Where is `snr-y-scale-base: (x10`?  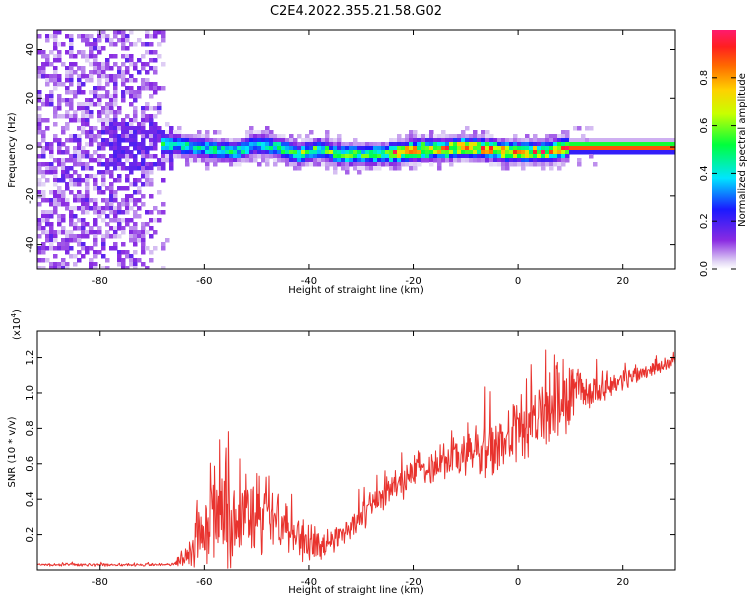
snr-y-scale-base: (x10 is located at coordinates (17, 328).